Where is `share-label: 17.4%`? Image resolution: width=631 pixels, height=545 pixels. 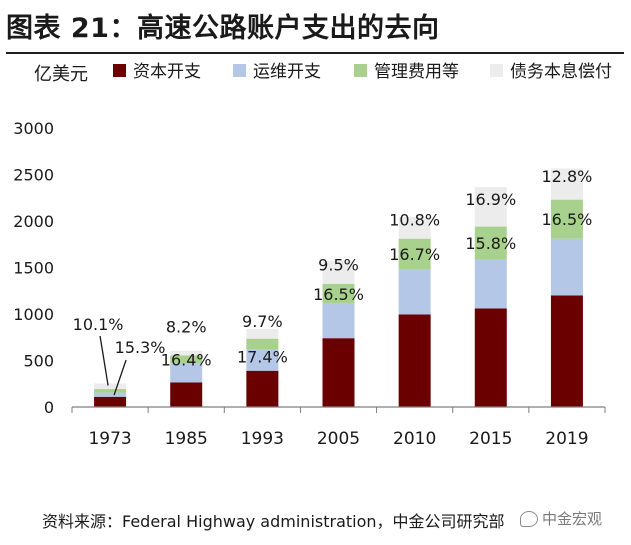 share-label: 17.4% is located at coordinates (262, 357).